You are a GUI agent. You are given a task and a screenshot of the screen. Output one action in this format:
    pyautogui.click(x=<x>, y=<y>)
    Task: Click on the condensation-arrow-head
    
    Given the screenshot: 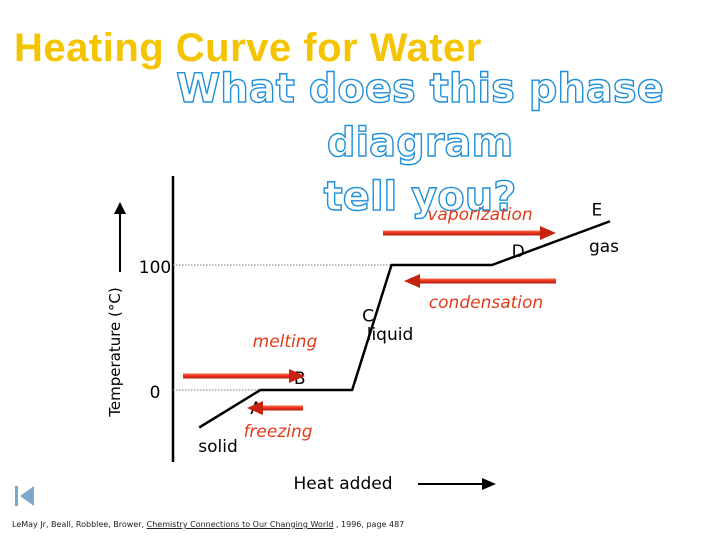 What is the action you would take?
    pyautogui.click(x=412, y=281)
    